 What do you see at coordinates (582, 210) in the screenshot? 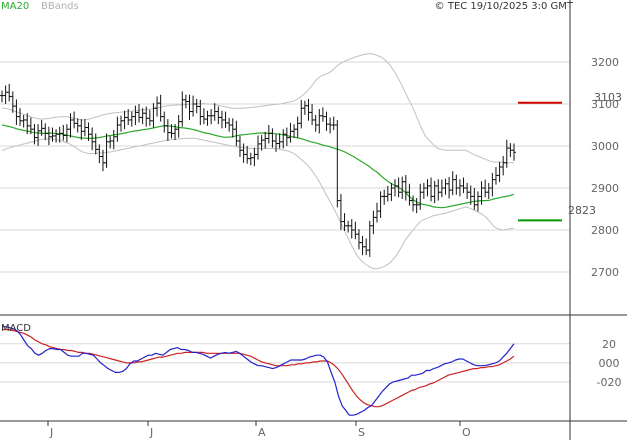
I see `support-level-label: 2823` at bounding box center [582, 210].